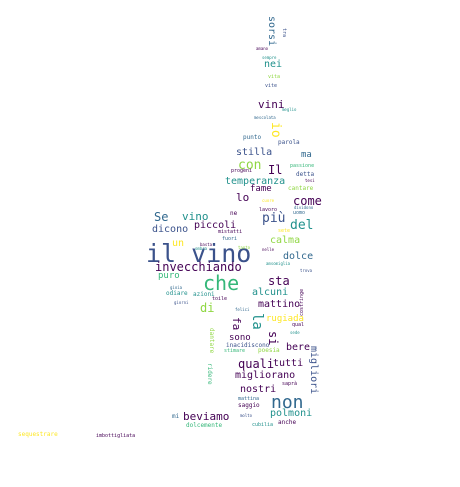 This screenshot has width=460, height=487. What do you see at coordinates (279, 281) in the screenshot?
I see `word-sta: sta` at bounding box center [279, 281].